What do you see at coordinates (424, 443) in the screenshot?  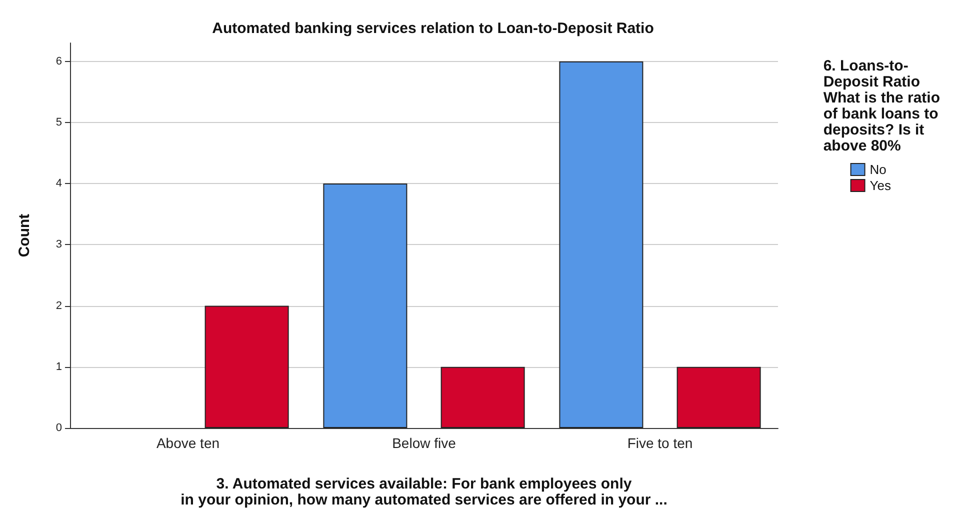 I see `x-tick-label: Below five` at bounding box center [424, 443].